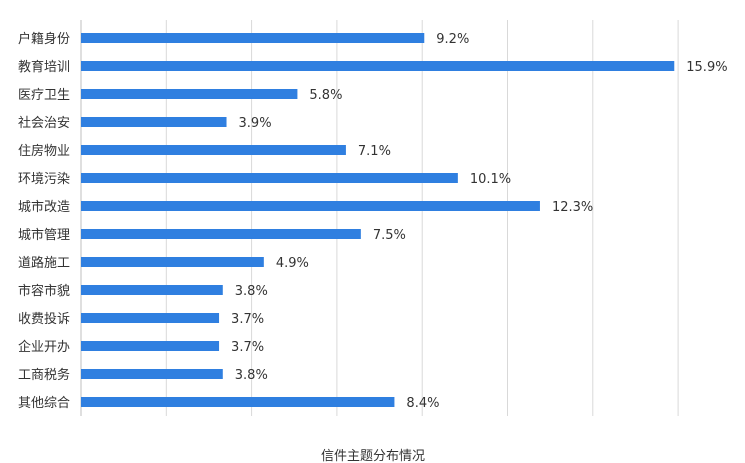  What do you see at coordinates (44, 39) in the screenshot?
I see `category-label: 户籍身份` at bounding box center [44, 39].